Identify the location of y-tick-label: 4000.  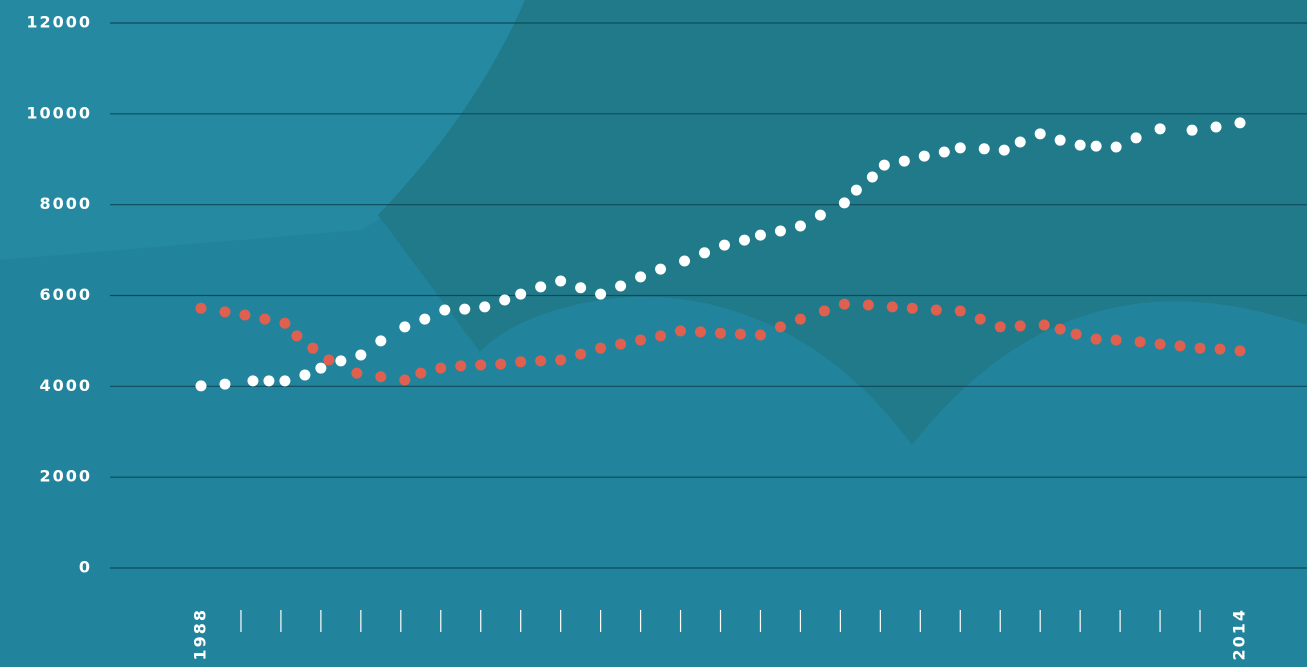
(65, 385).